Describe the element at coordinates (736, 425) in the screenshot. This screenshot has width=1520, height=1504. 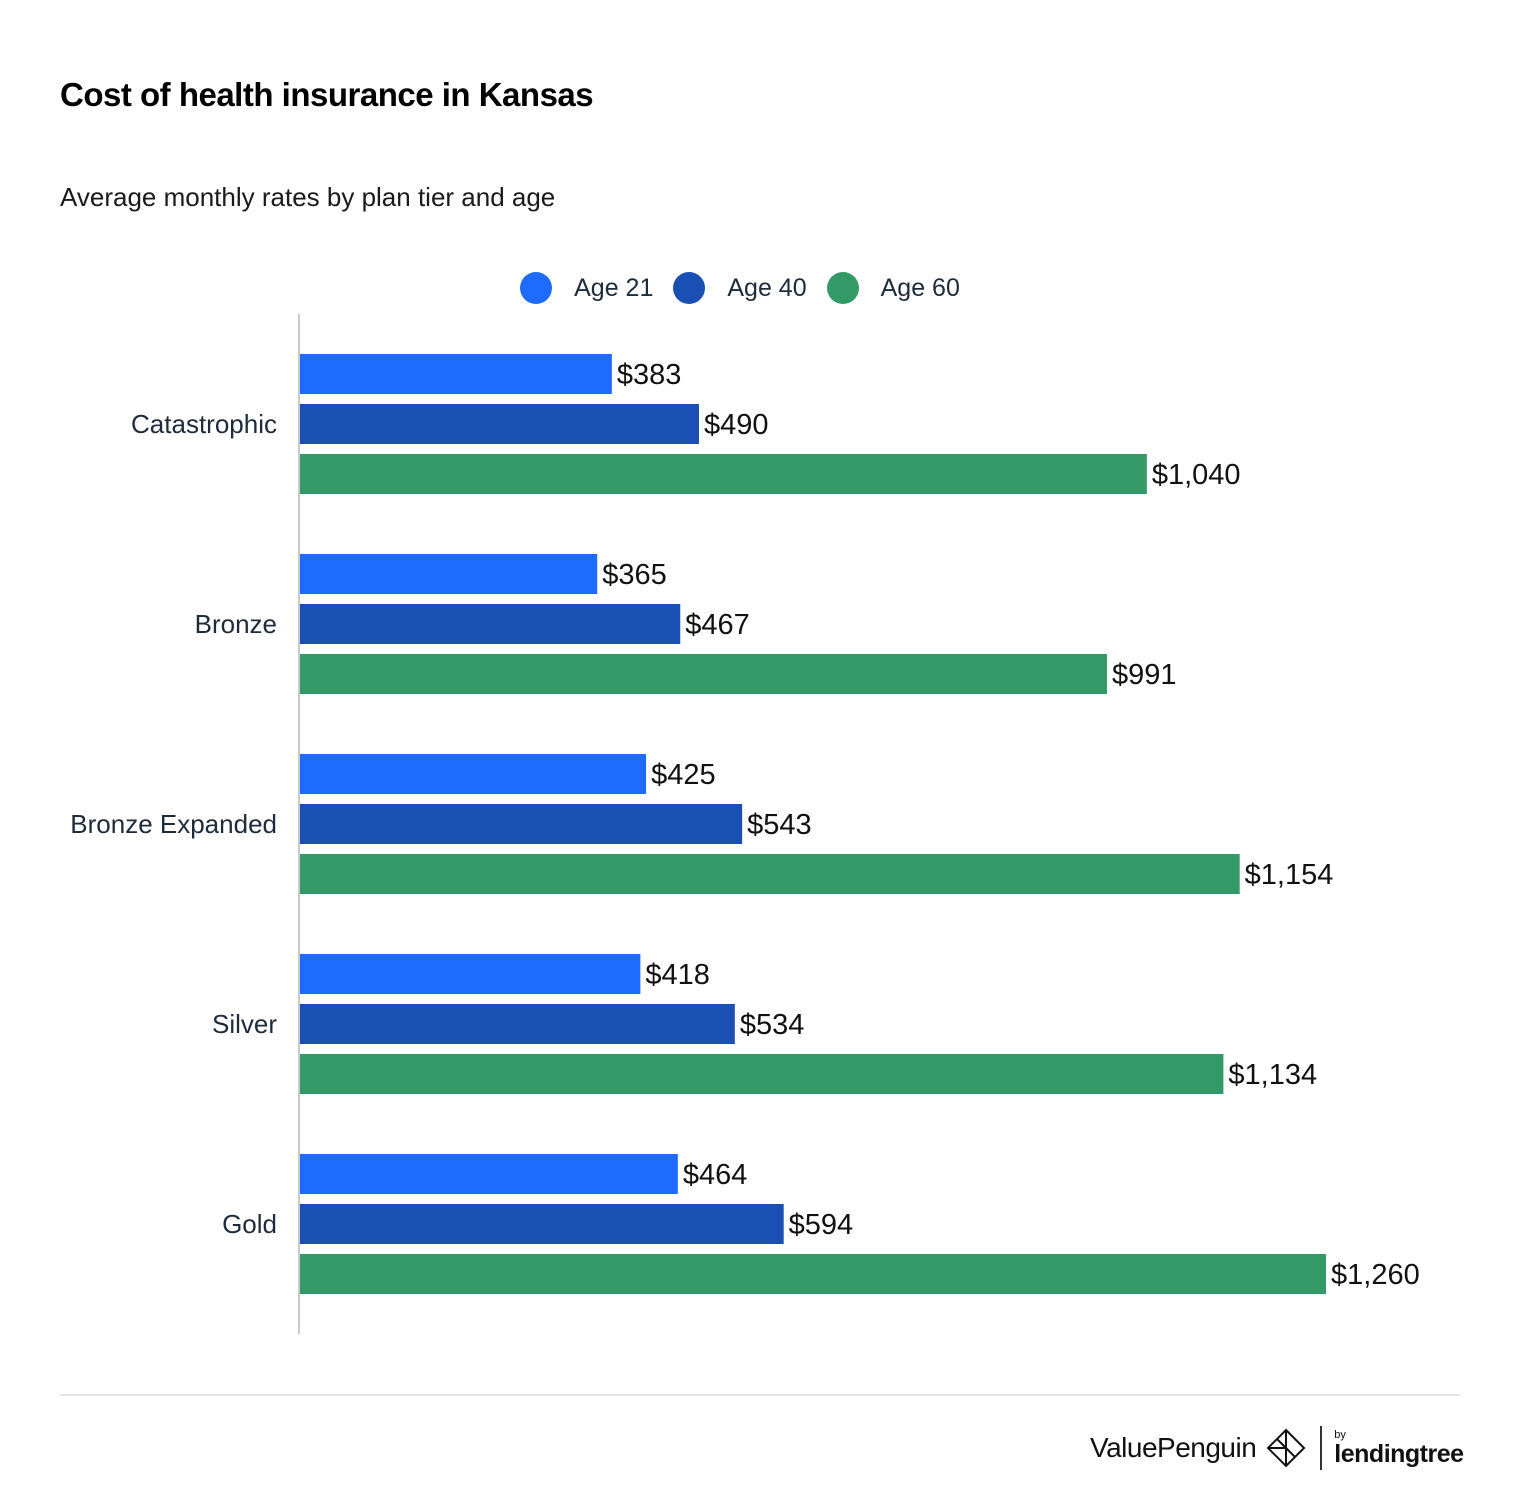
I see `data-label: $490` at that location.